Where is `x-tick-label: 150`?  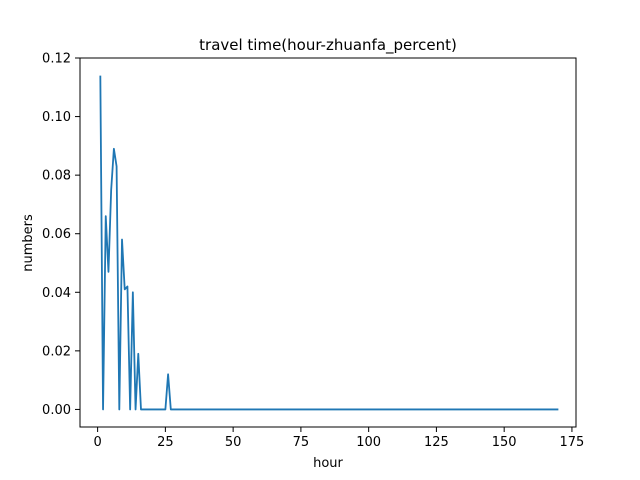
x-tick-label: 150 is located at coordinates (504, 442).